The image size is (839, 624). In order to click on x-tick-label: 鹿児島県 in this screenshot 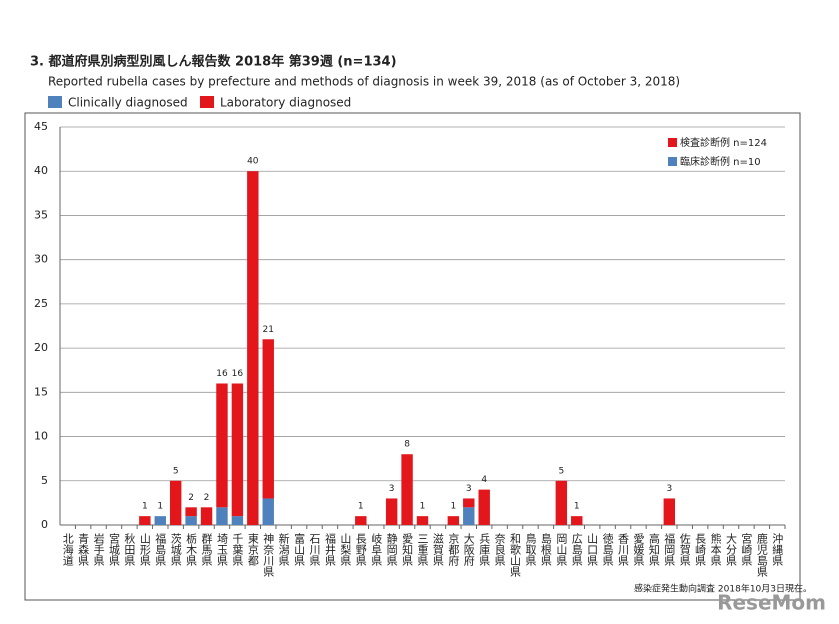, I will do `click(761, 555)`.